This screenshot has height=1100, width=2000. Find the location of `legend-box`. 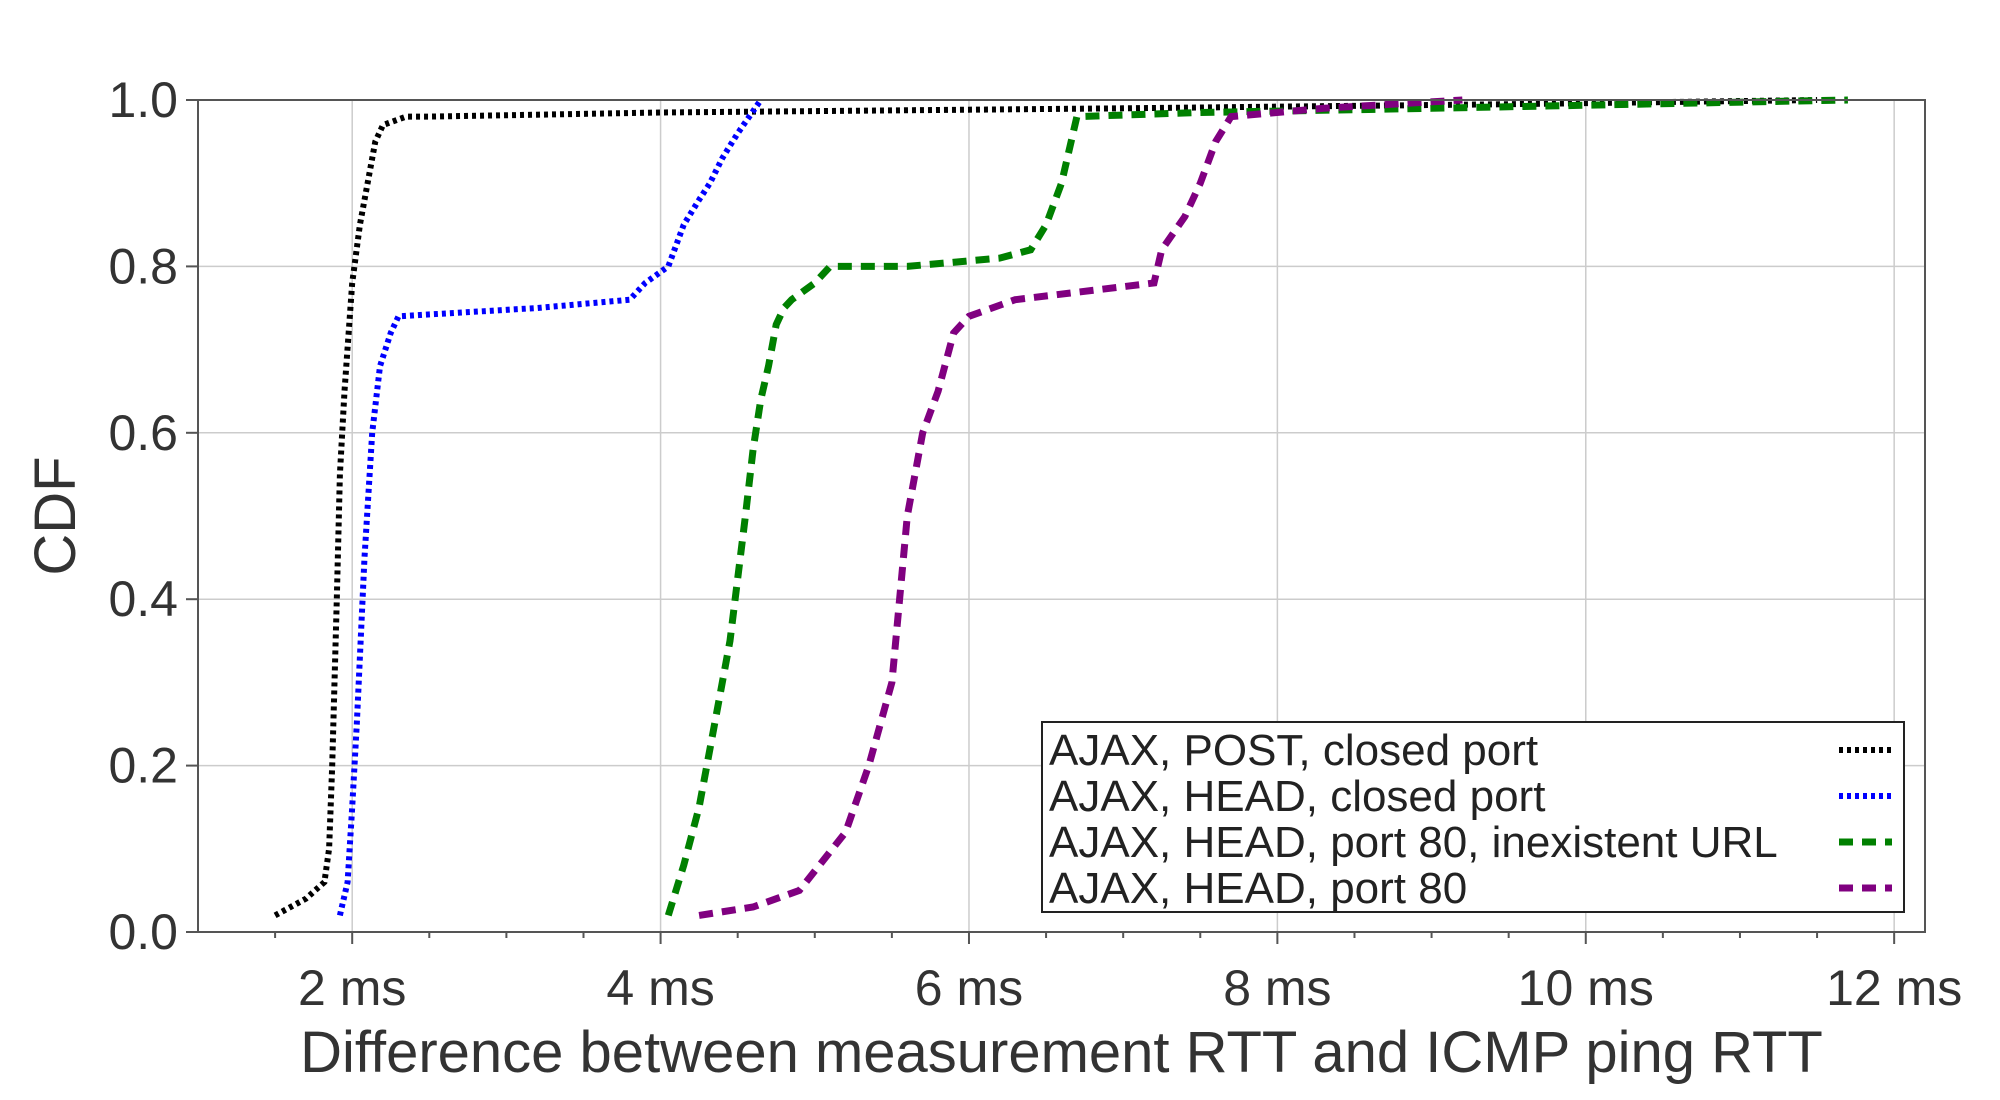

legend-box is located at coordinates (1473, 817).